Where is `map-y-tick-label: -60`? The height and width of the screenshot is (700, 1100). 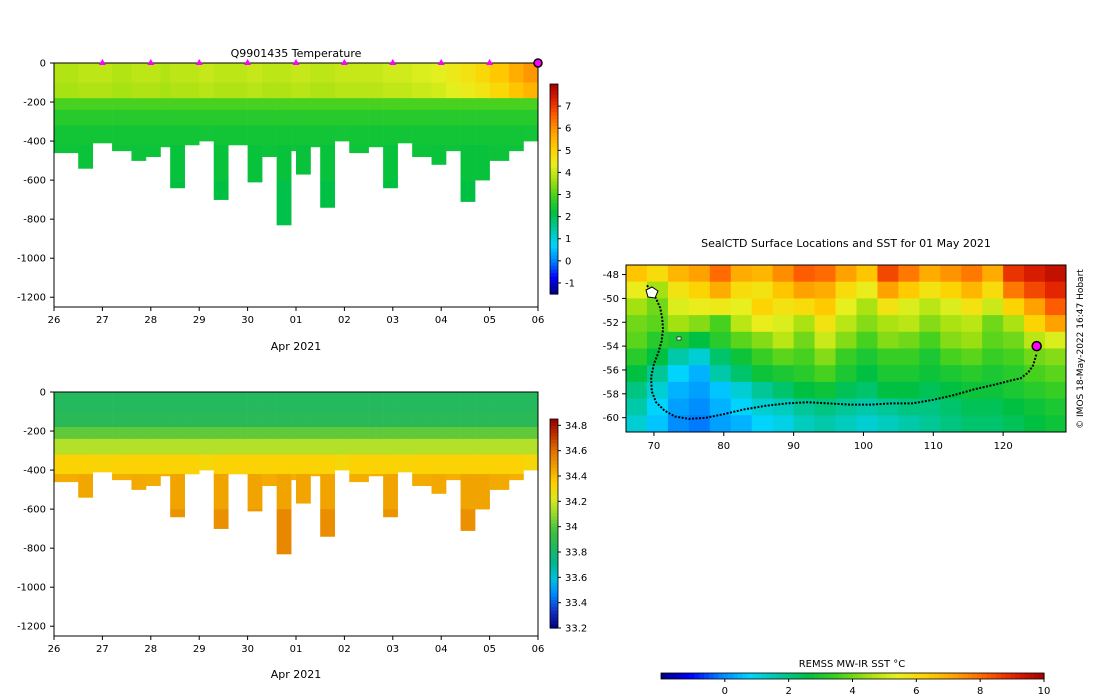
map-y-tick-label: -60 is located at coordinates (611, 418).